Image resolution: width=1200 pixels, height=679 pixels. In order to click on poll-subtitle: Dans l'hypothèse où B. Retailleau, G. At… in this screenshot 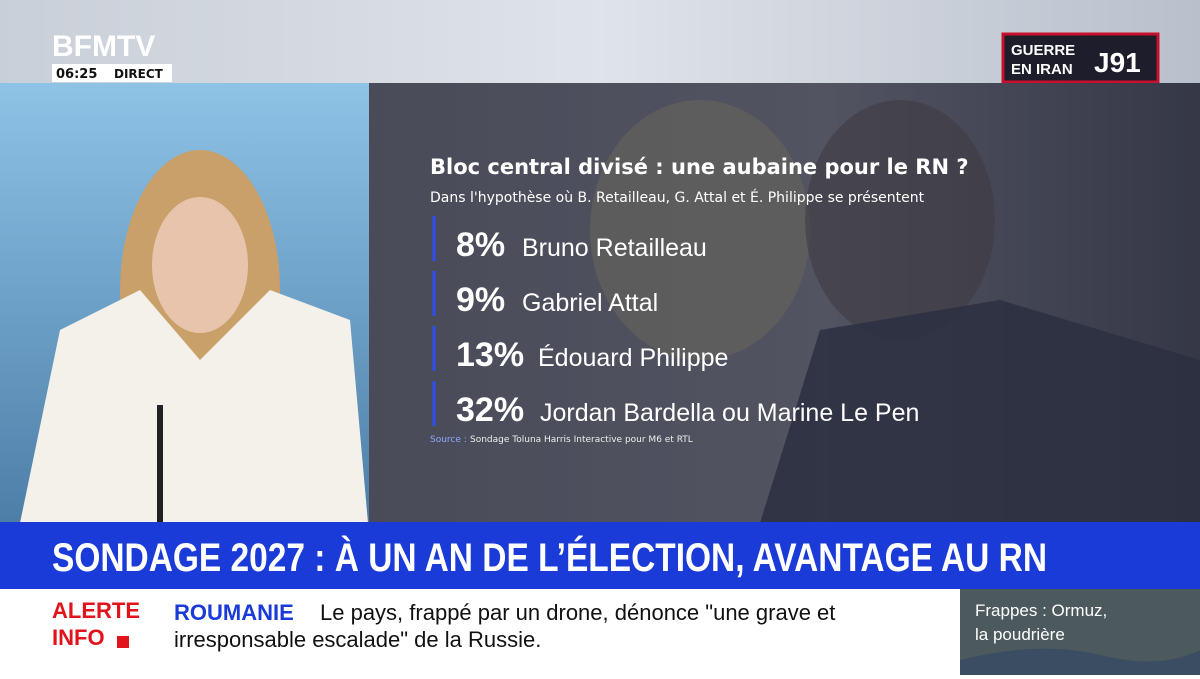, I will do `click(677, 197)`.